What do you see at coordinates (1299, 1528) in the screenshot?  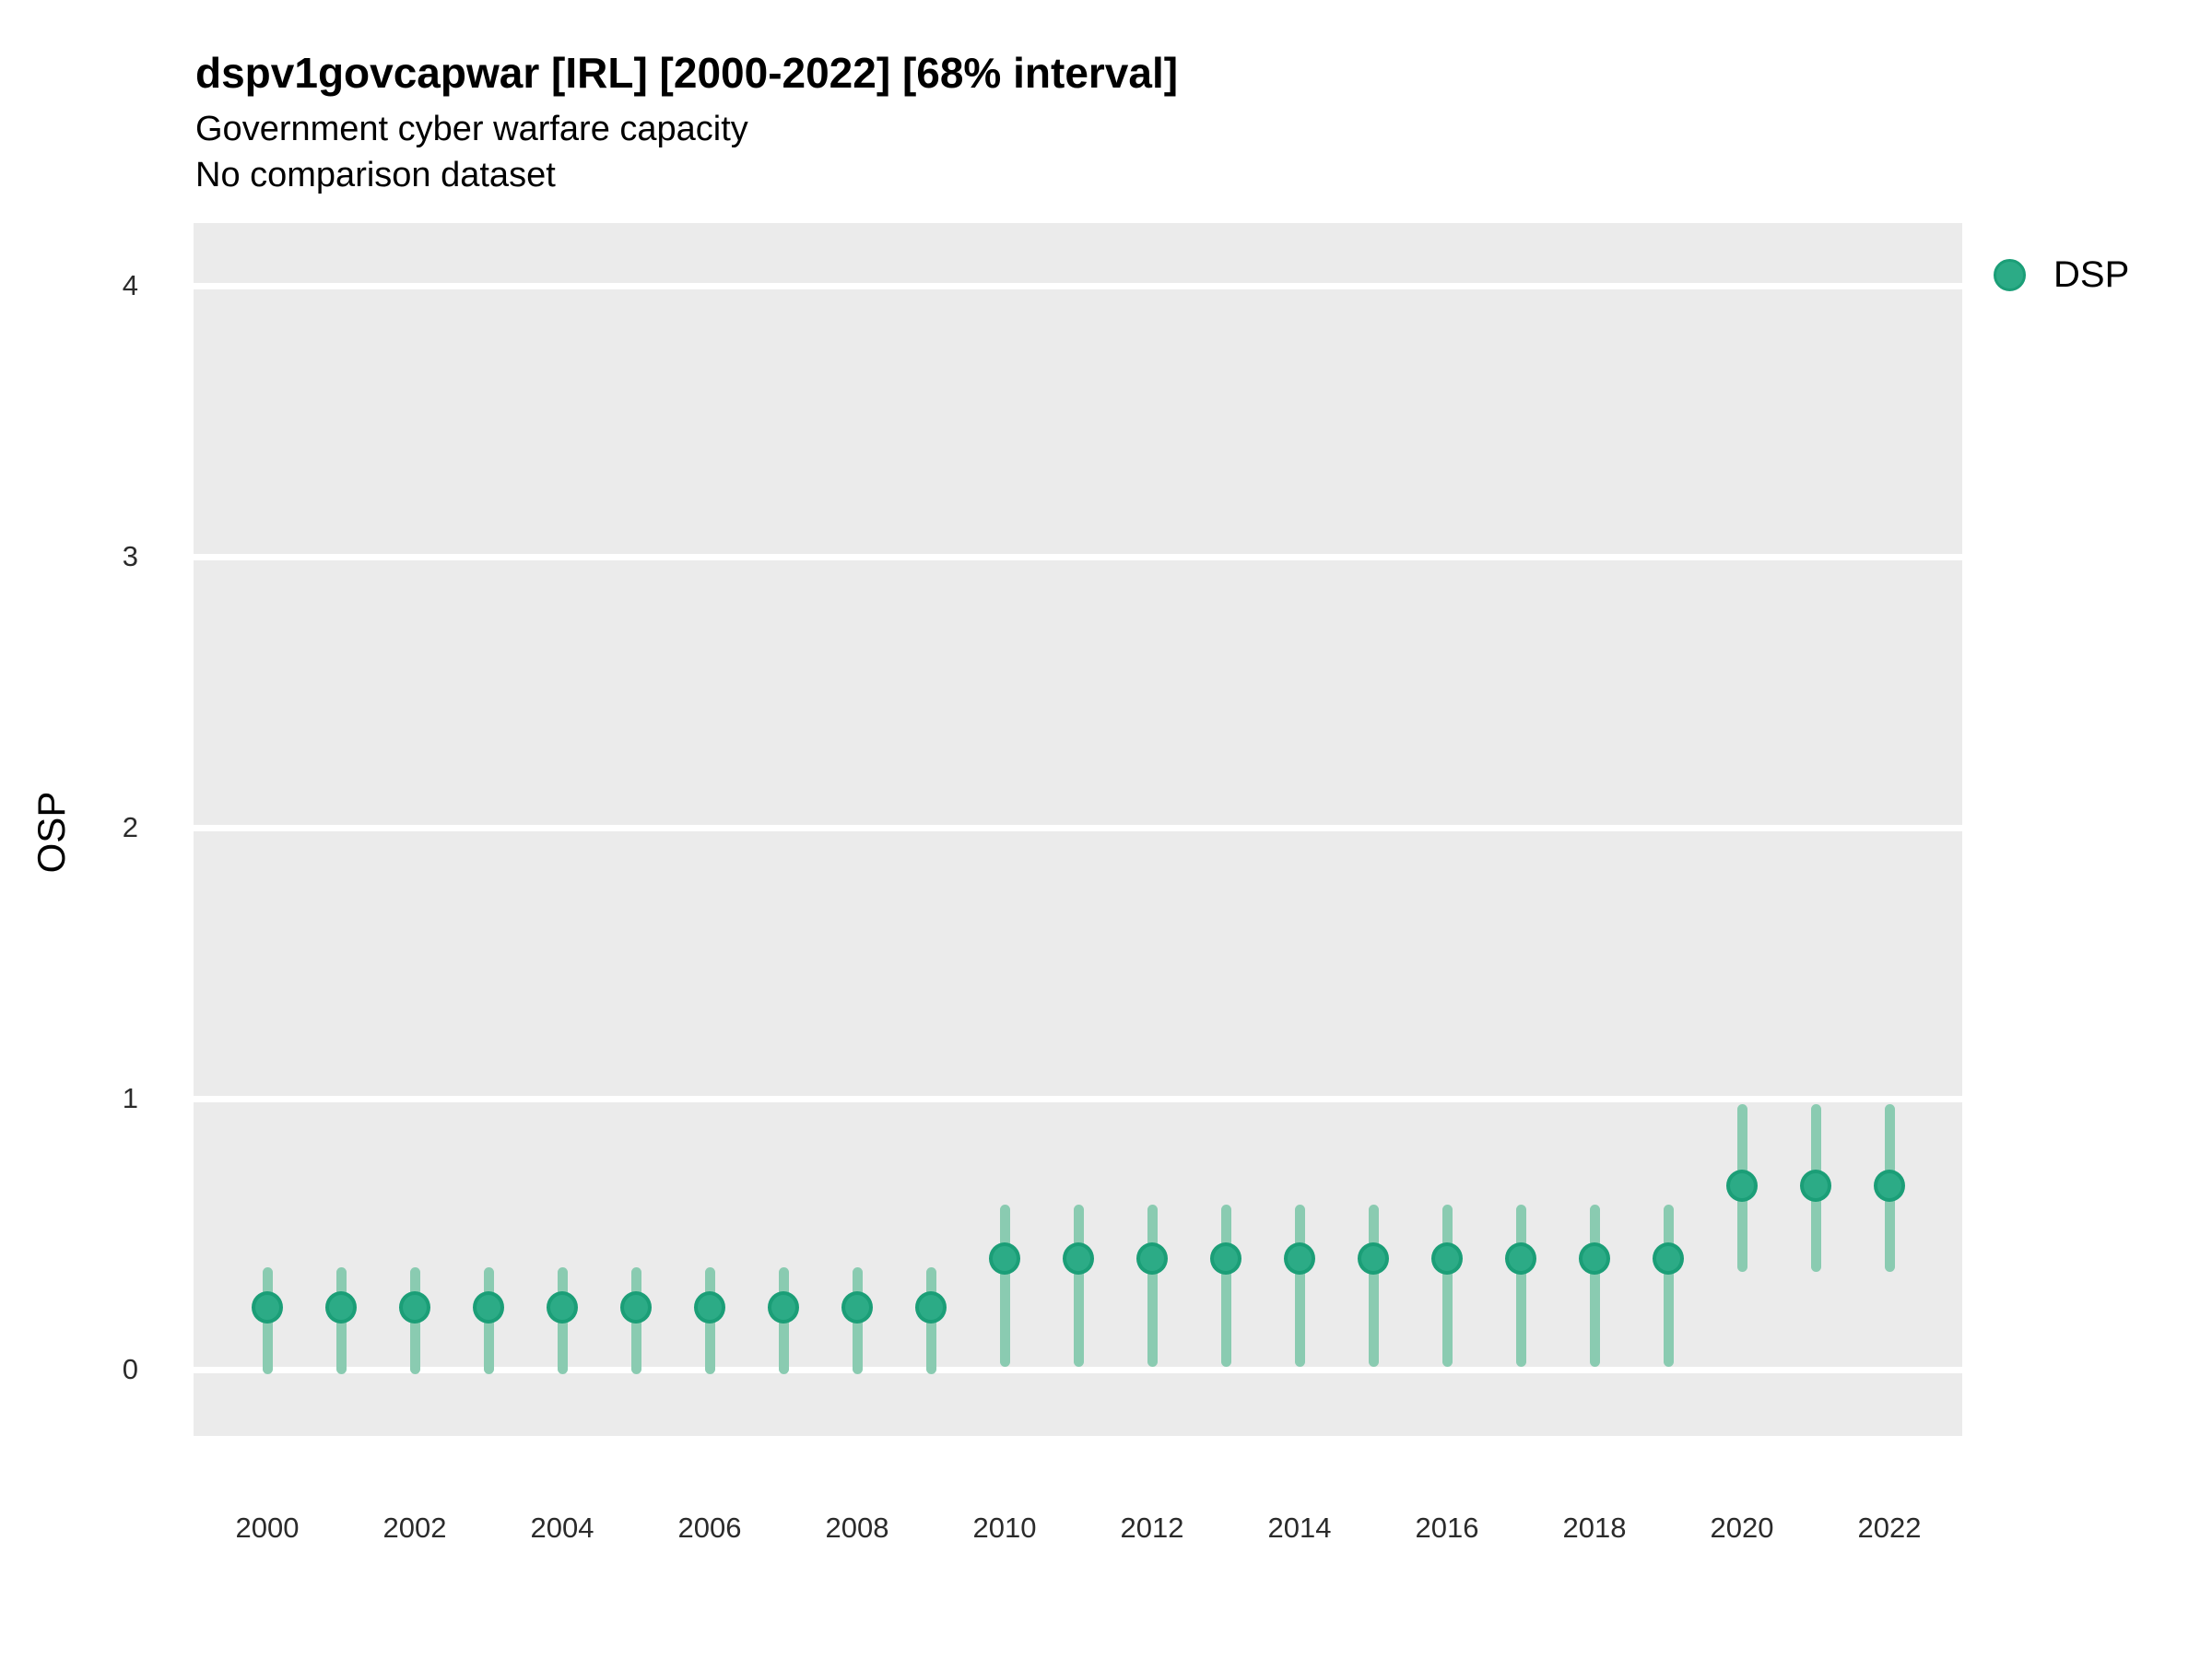 I see `x-tick-label: 2014` at bounding box center [1299, 1528].